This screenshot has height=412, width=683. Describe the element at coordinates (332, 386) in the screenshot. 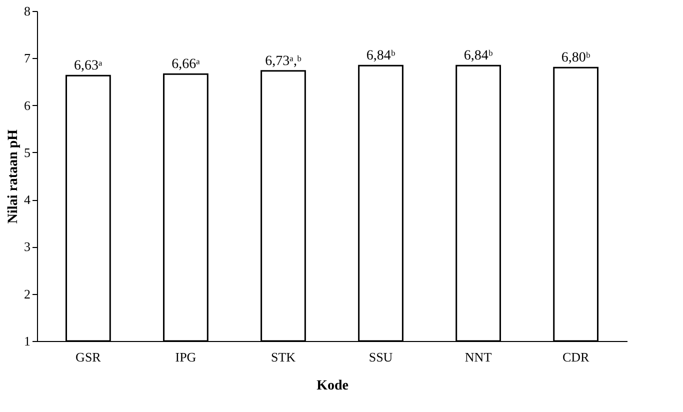

I see `x-axis-title: Kode` at that location.